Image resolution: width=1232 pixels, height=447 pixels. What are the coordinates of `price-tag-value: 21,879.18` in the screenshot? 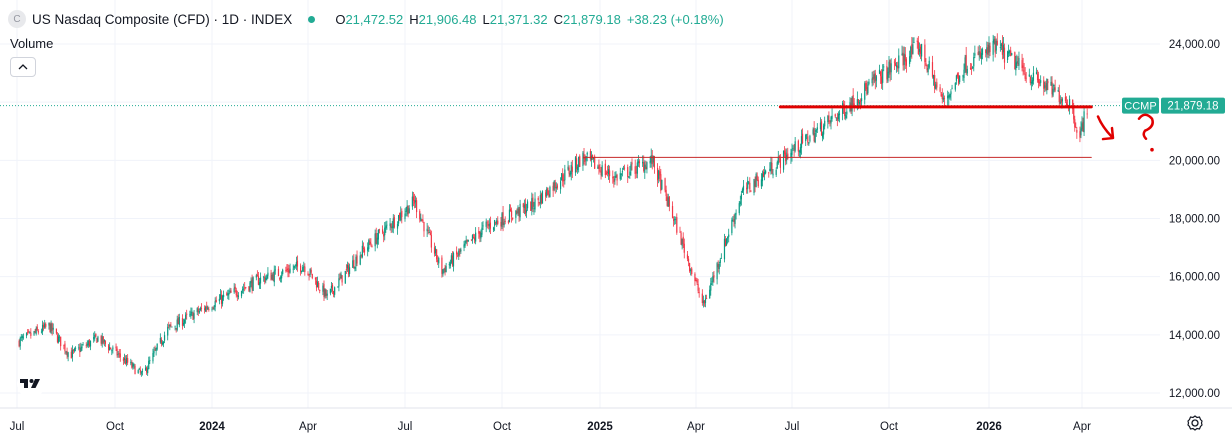 It's located at (1192, 107).